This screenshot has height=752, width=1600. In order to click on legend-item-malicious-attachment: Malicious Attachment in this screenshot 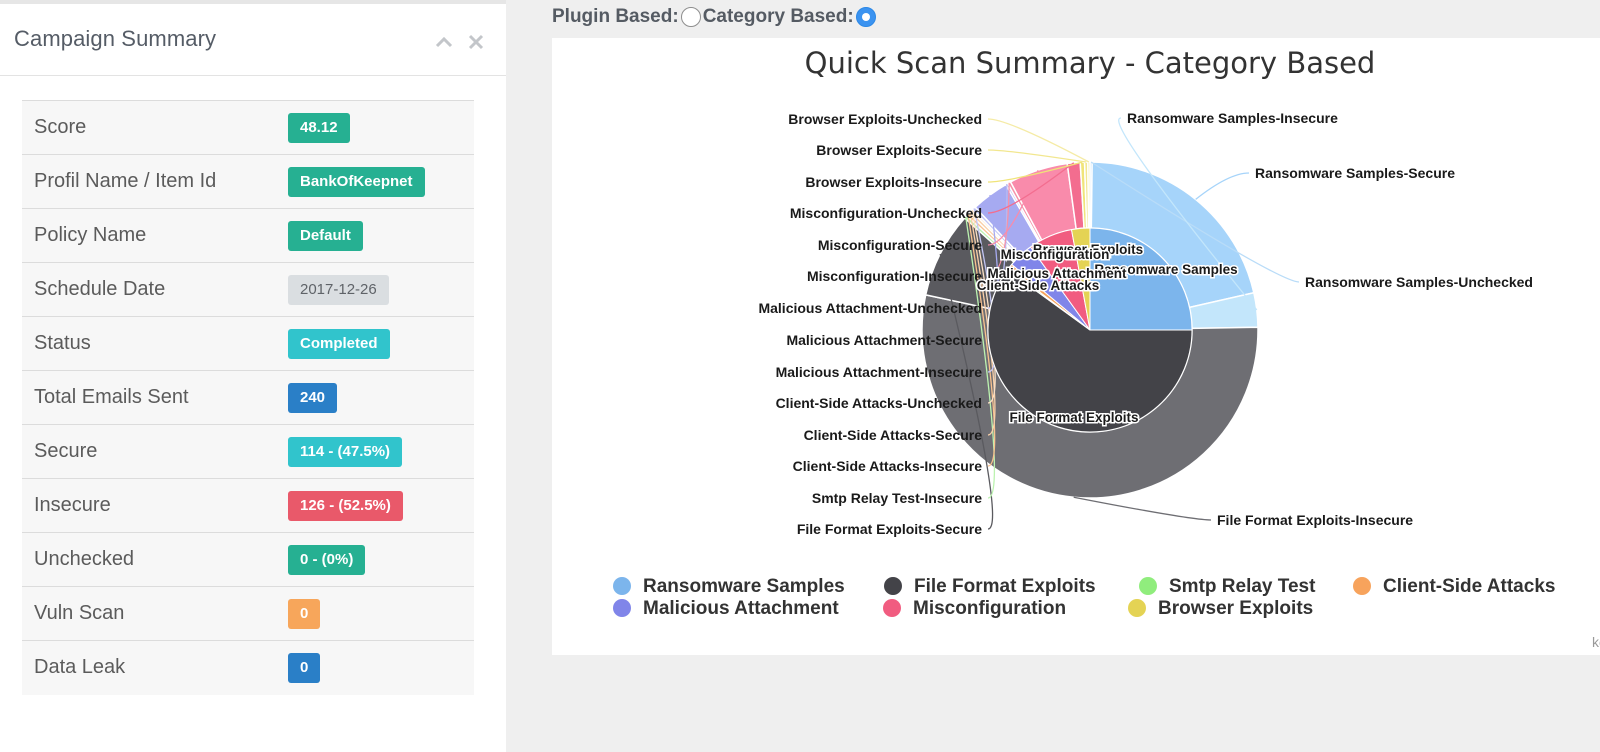, I will do `click(726, 608)`.